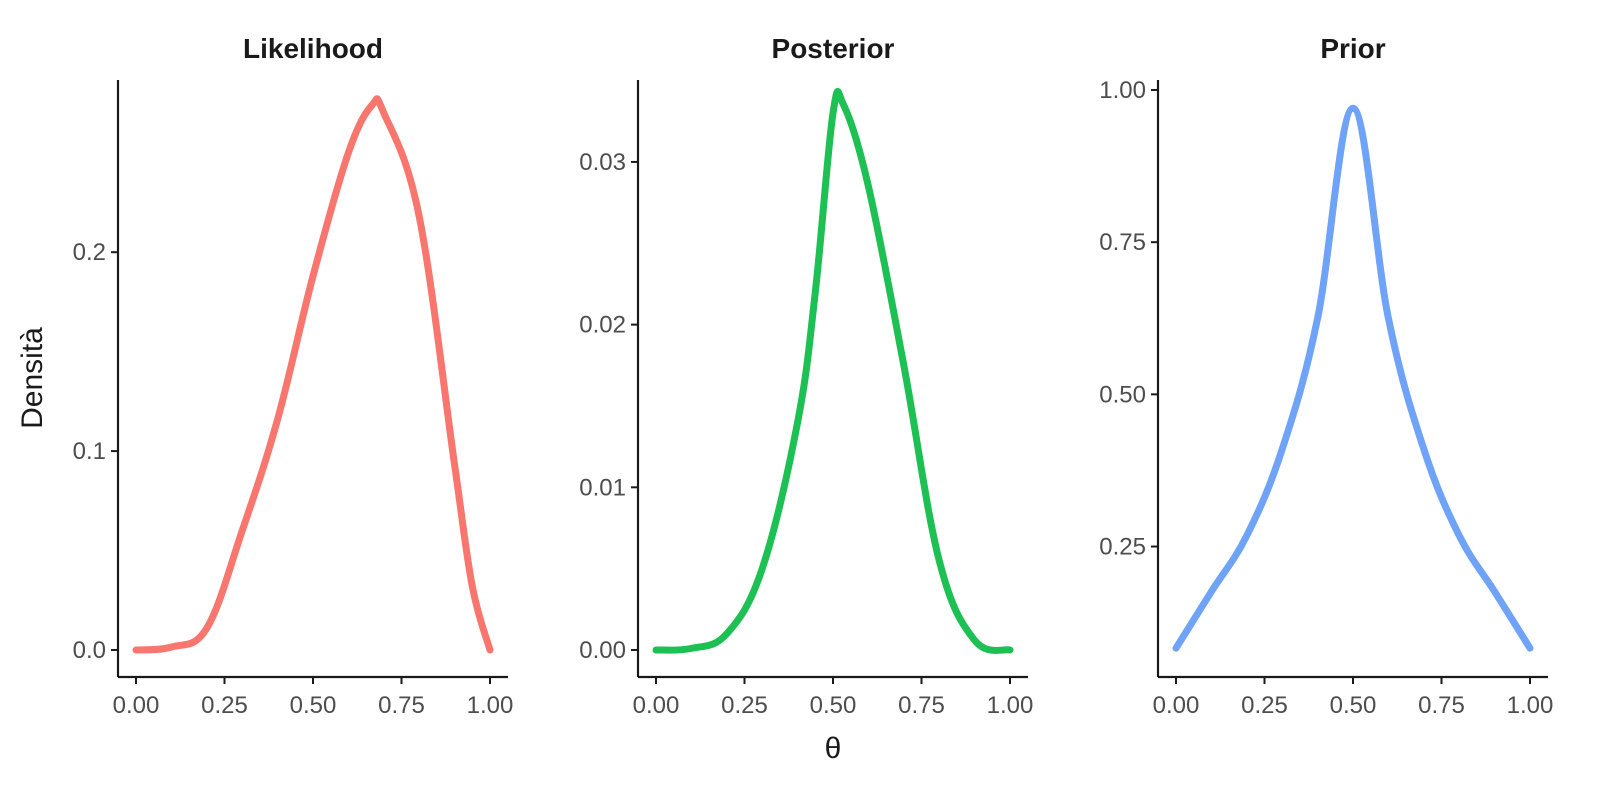 This screenshot has height=805, width=1600. I want to click on y-tick-label: 0.00, so click(602, 650).